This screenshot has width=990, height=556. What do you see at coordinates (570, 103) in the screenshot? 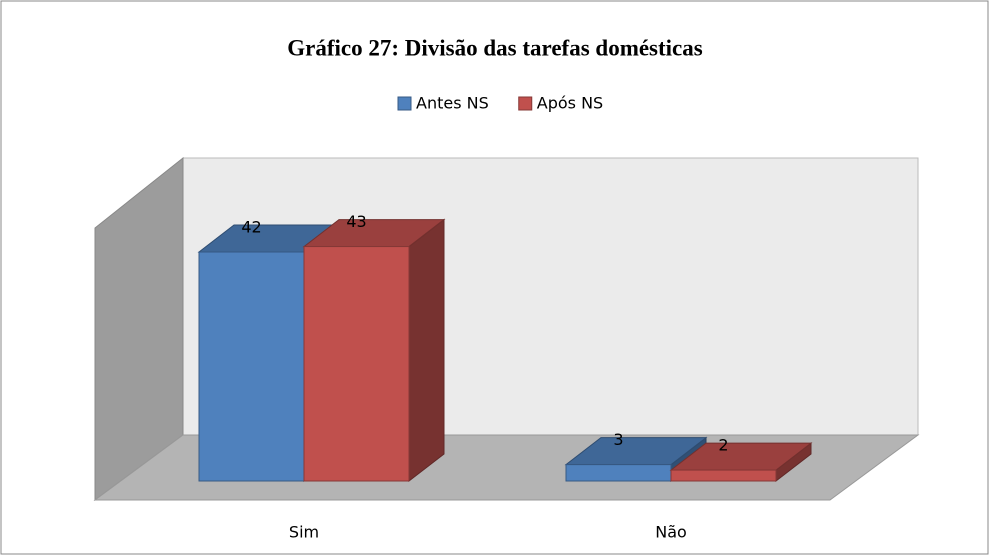
I see `legend-label: Após NS` at bounding box center [570, 103].